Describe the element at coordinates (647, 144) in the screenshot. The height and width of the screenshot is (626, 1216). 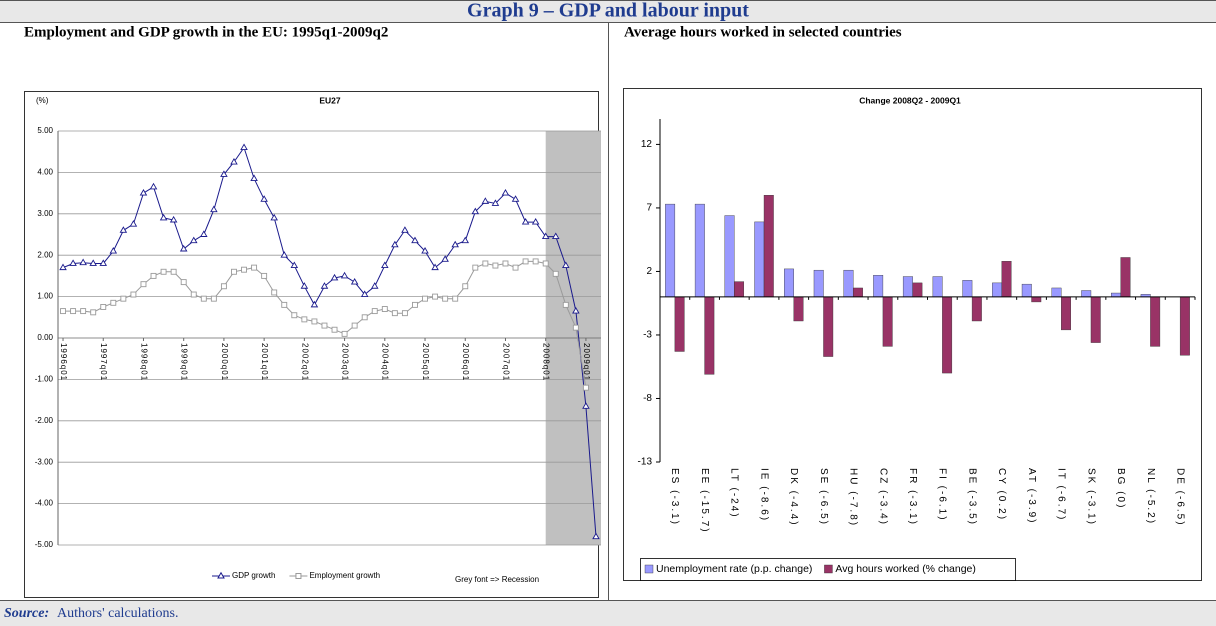
I see `y-tick-label: 12` at that location.